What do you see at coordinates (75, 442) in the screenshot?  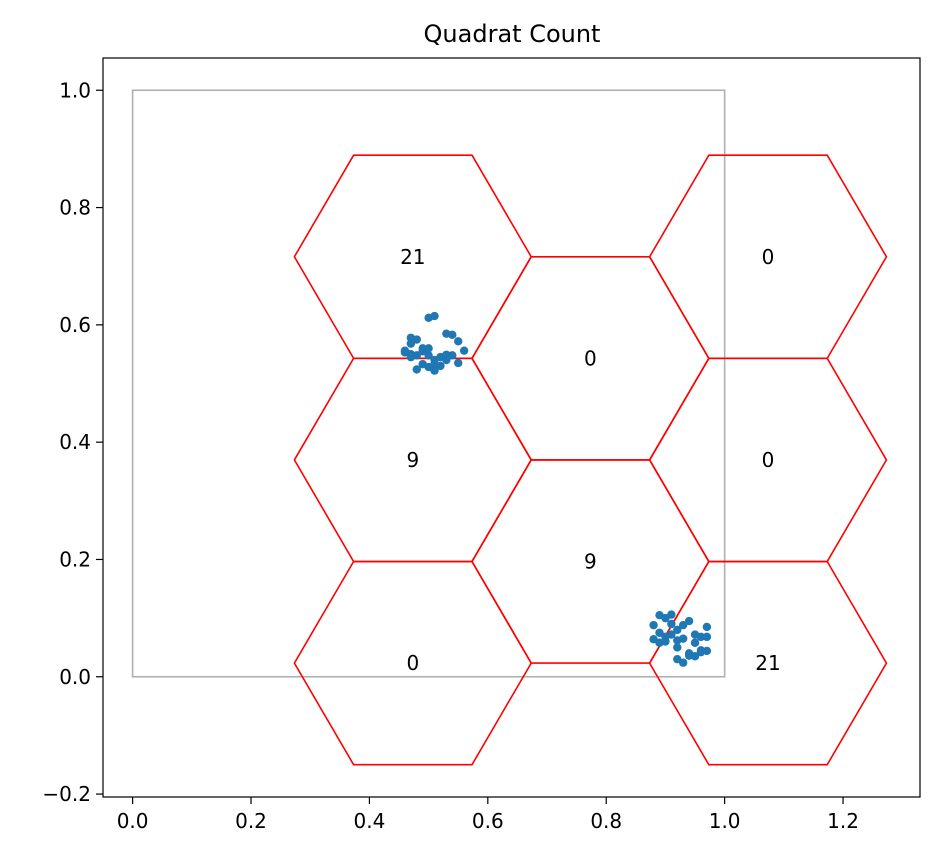 I see `y-tick-label: 0.4` at bounding box center [75, 442].